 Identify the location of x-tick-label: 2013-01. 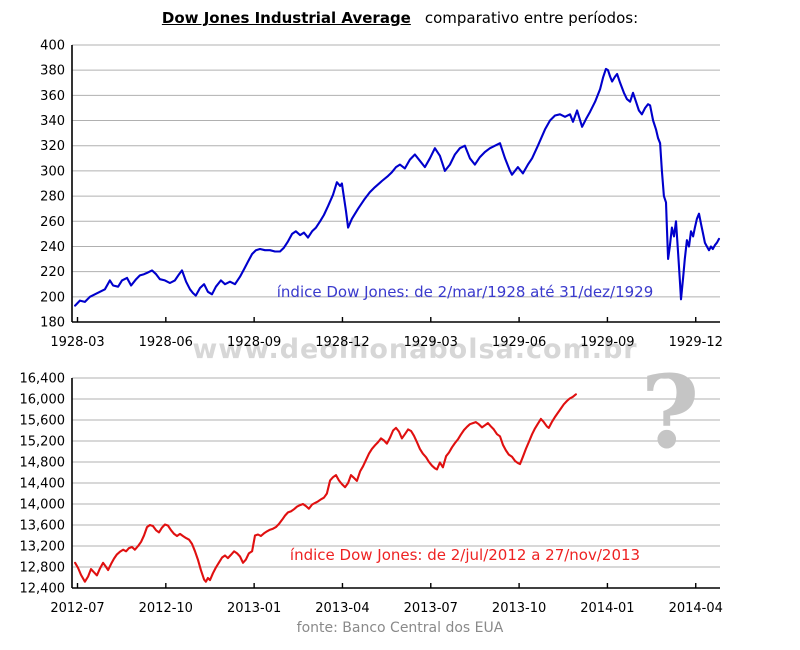
(254, 608).